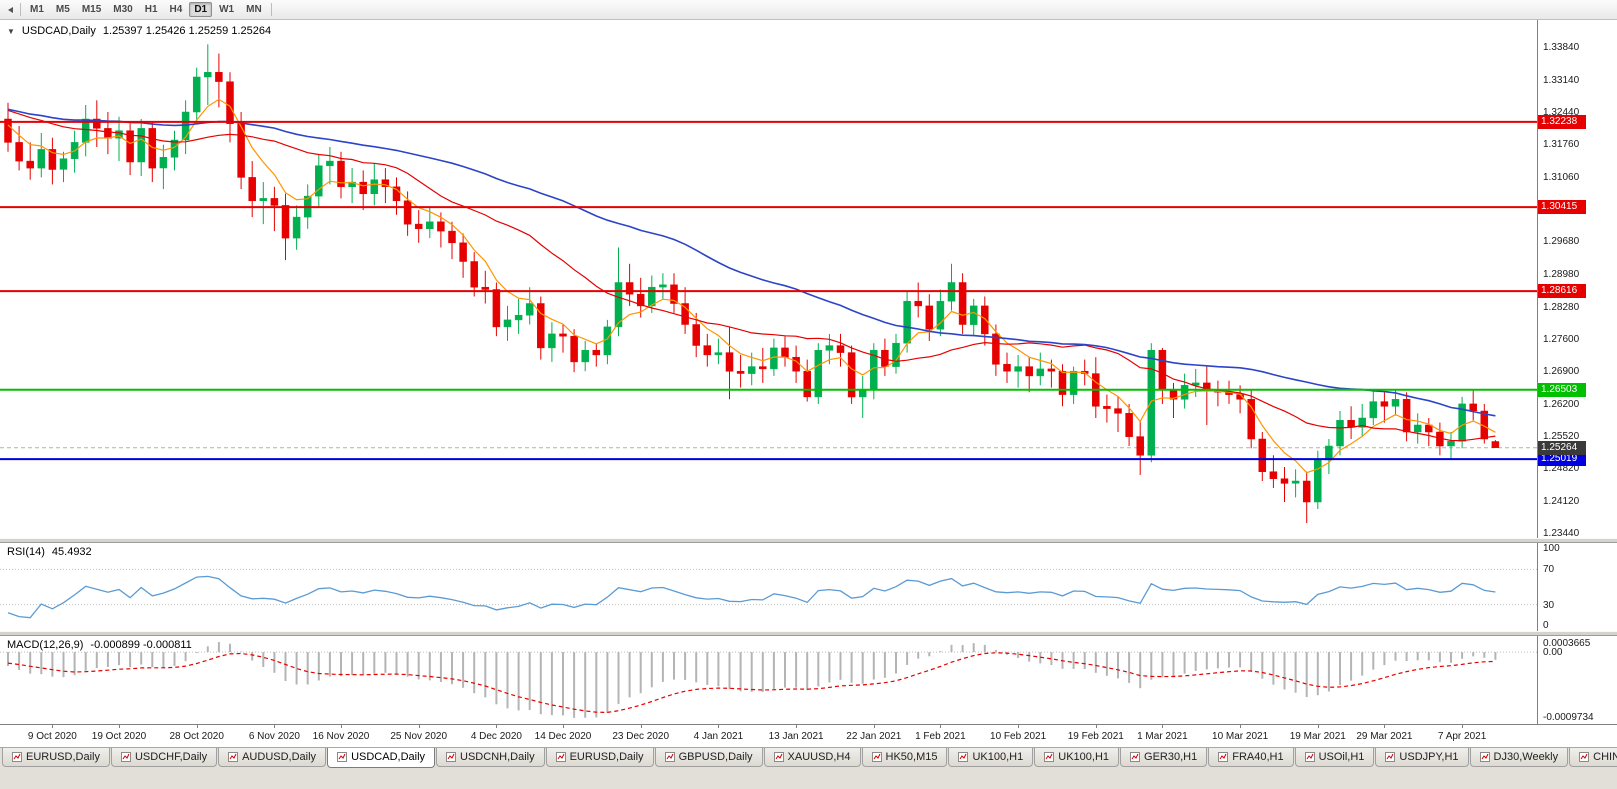  I want to click on chart-tab-usoil-h1: USOil,H1, so click(1334, 757).